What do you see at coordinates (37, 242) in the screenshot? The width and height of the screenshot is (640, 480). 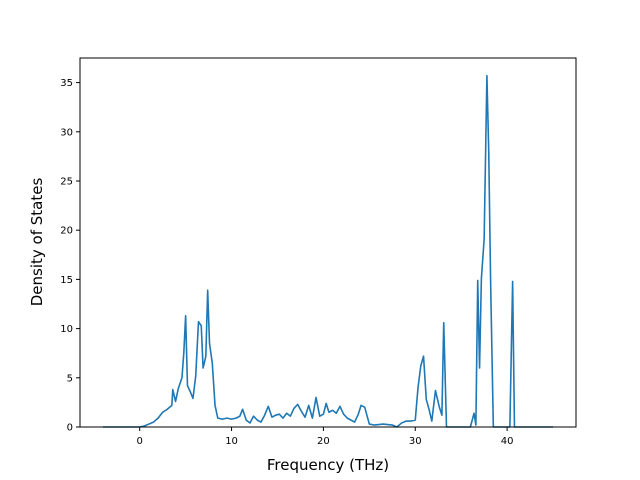 I see `y-axis-label: Density of States` at bounding box center [37, 242].